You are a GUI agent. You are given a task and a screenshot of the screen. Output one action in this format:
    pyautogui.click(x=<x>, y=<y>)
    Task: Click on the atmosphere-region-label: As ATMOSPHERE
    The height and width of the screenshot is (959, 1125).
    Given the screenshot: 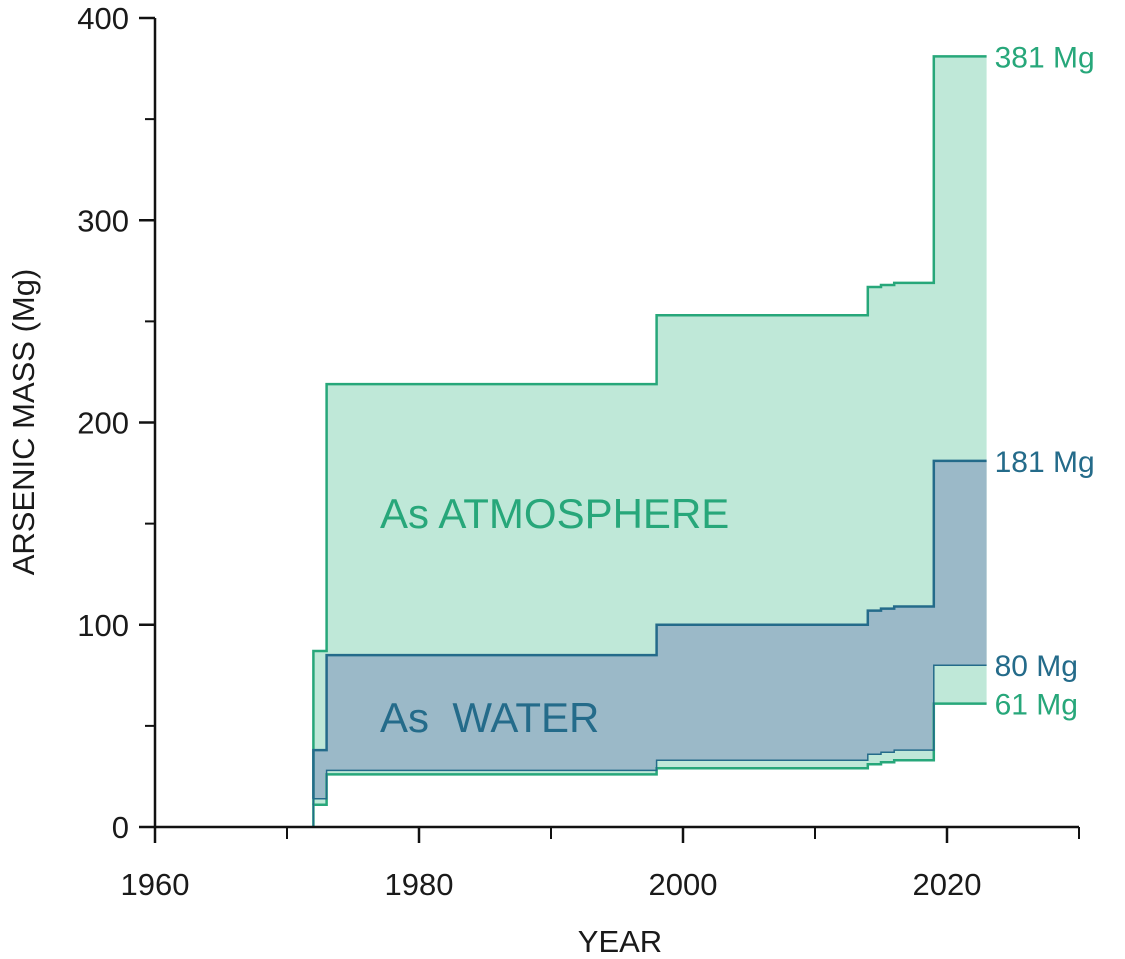 What is the action you would take?
    pyautogui.click(x=554, y=513)
    